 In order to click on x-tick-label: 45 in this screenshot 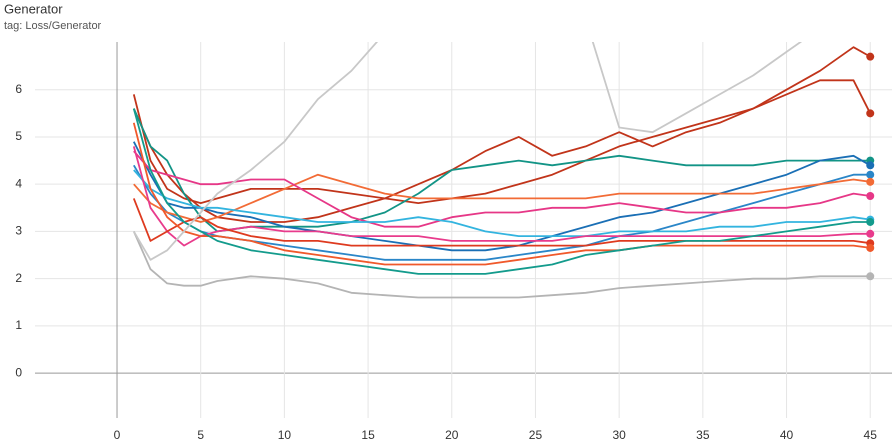, I will do `click(871, 435)`.